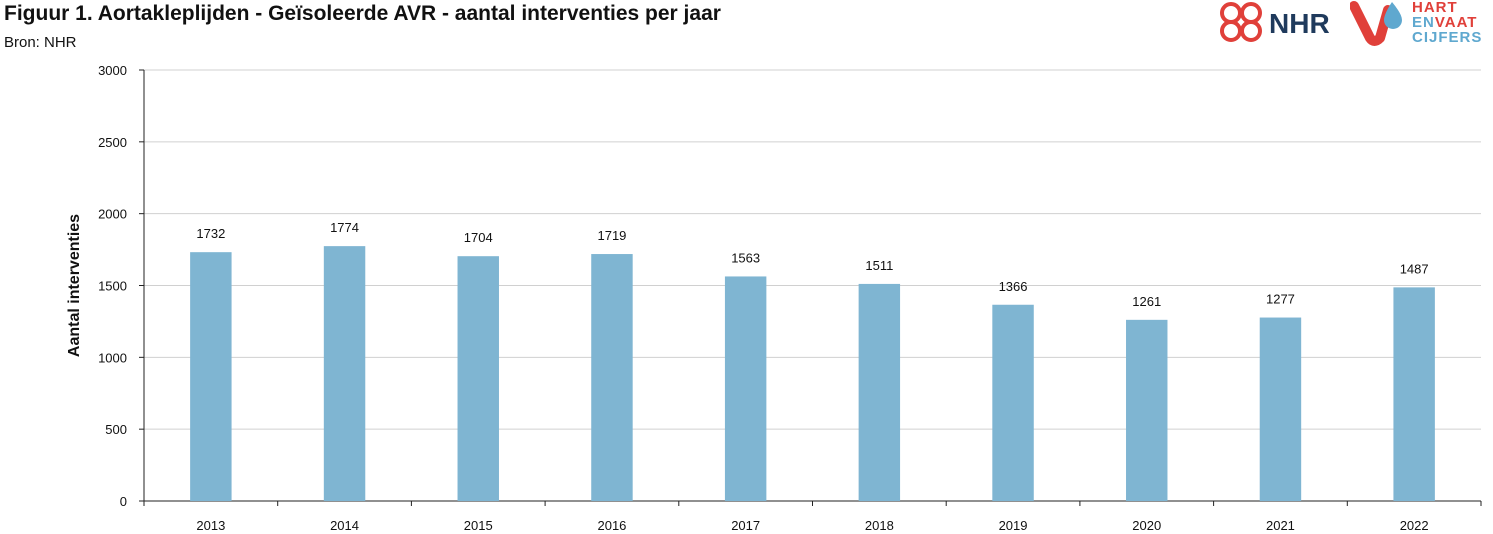 The height and width of the screenshot is (534, 1493). Describe the element at coordinates (1146, 525) in the screenshot. I see `x-tick-label: 2020` at that location.